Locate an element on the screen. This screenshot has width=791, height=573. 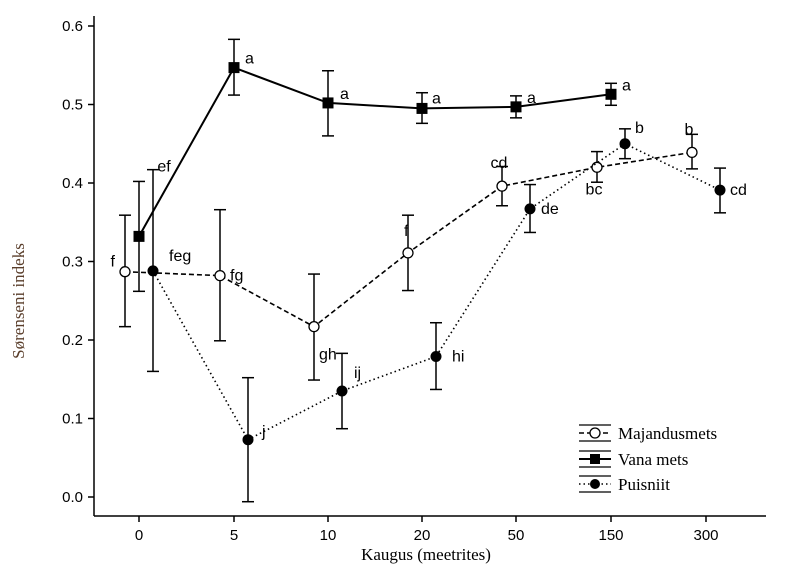
significance-label: gh is located at coordinates (328, 355).